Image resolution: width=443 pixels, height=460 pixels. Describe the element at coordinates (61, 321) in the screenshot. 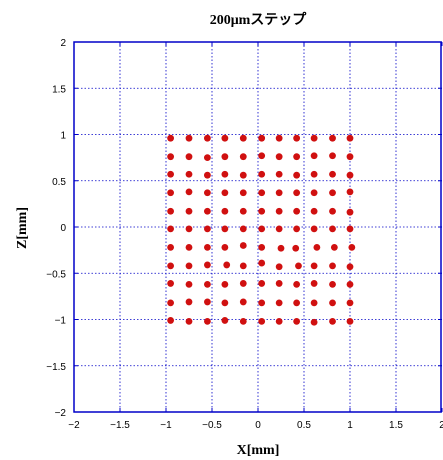

I see `y-tick-label: −1` at that location.